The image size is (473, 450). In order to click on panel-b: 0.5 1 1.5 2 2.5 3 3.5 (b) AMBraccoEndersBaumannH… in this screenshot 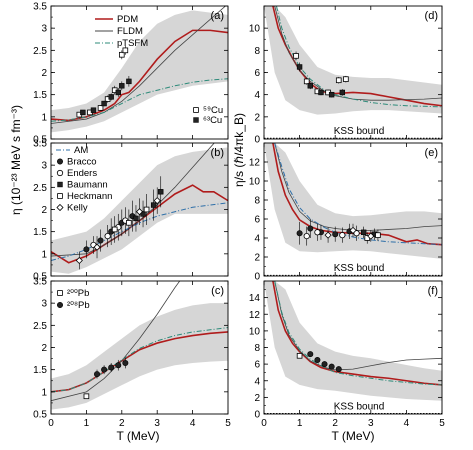, I will do `click(131, 211)`.